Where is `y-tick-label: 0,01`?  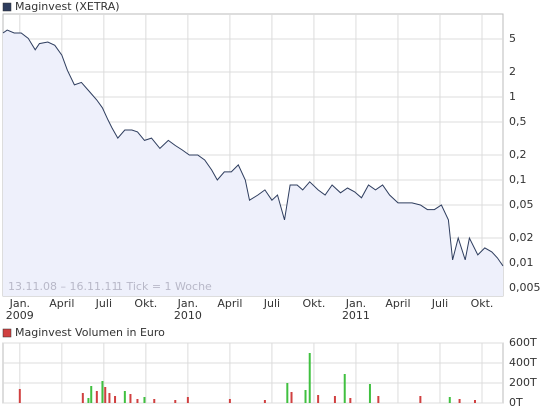 y-tick-label: 0,01 is located at coordinates (521, 262).